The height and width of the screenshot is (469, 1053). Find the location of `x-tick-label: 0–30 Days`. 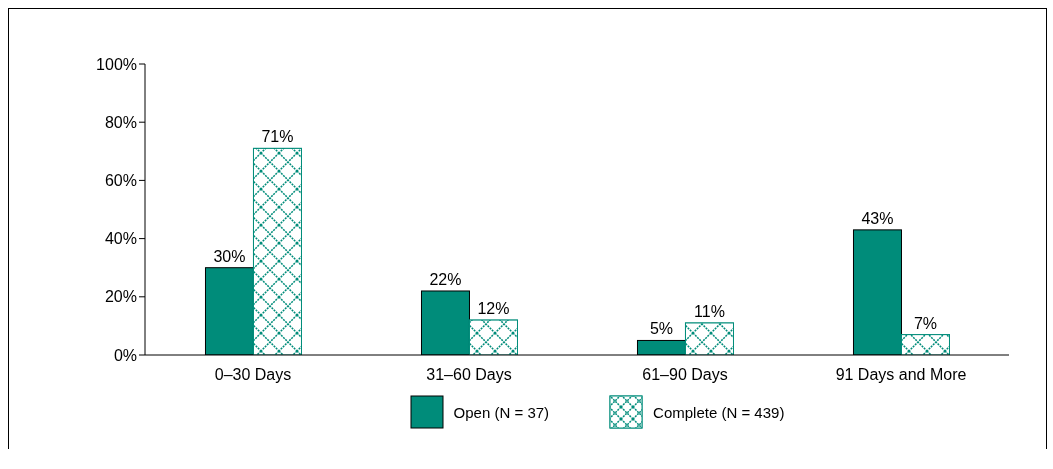

x-tick-label: 0–30 Days is located at coordinates (253, 375).